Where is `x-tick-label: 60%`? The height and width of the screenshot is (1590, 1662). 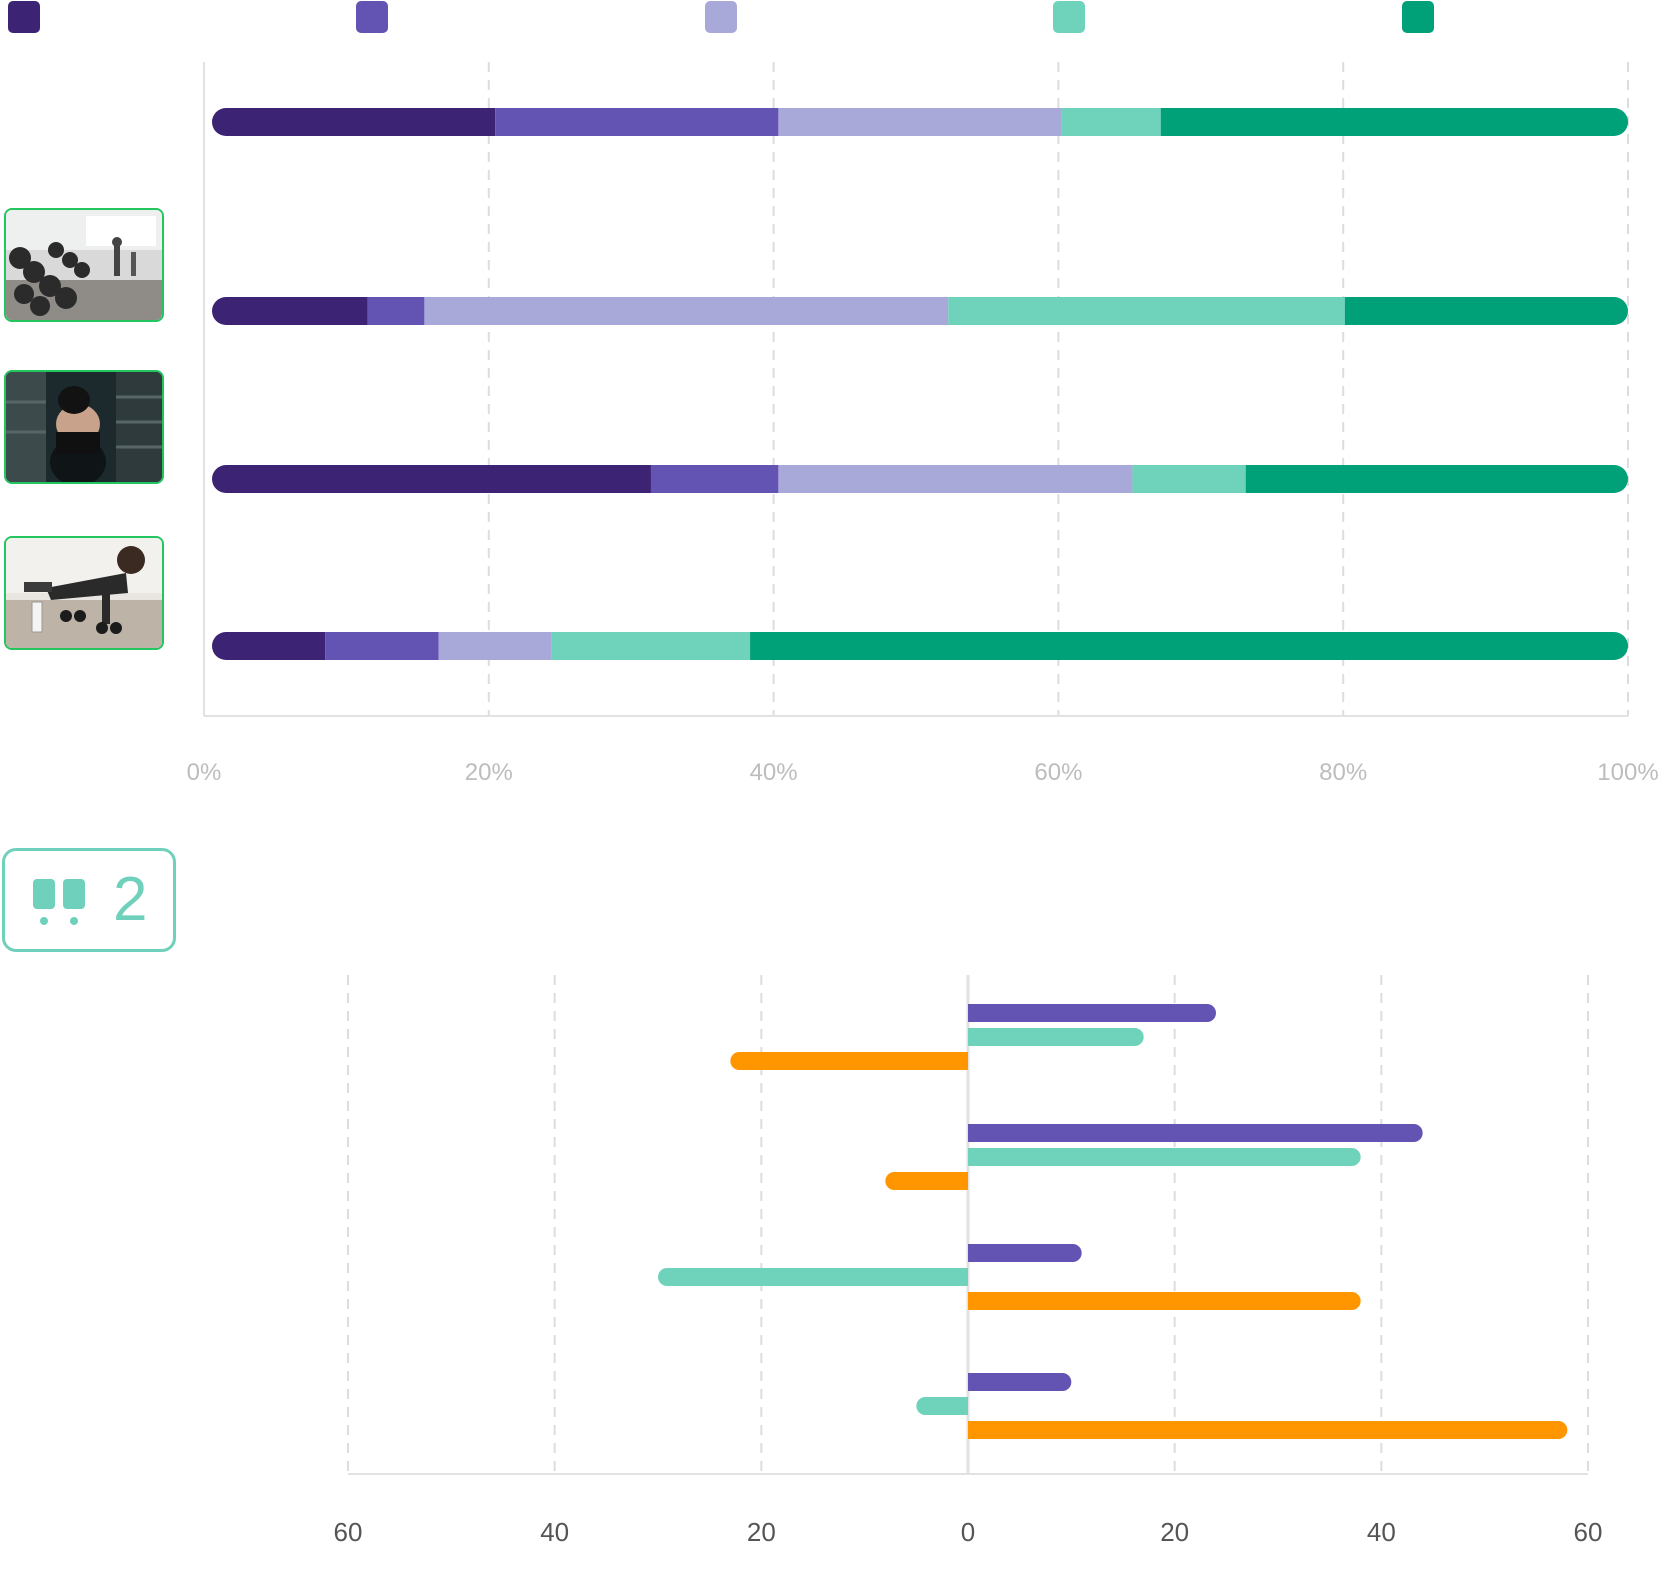 x-tick-label: 60% is located at coordinates (1058, 772).